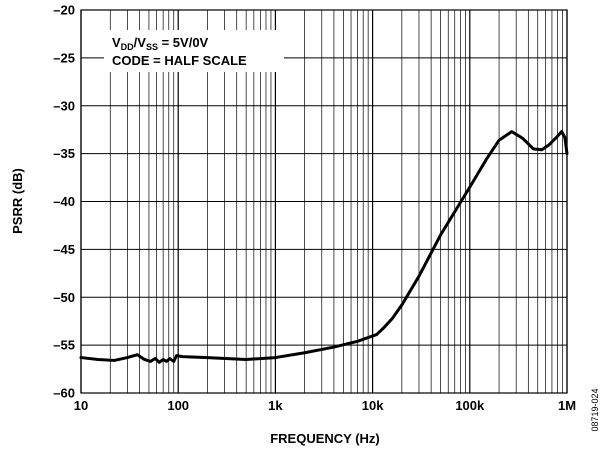 The width and height of the screenshot is (605, 453). I want to click on x-axis-label: FREQUENCY (Hz), so click(325, 438).